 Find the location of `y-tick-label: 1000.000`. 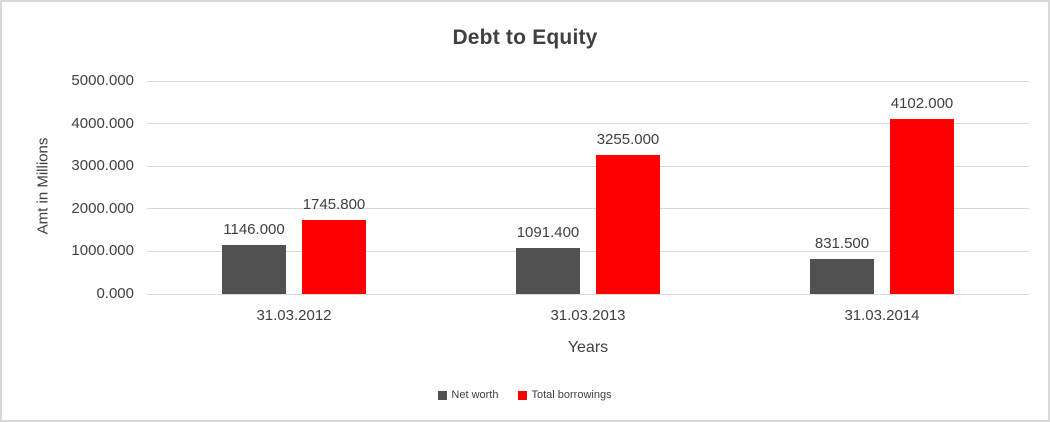

y-tick-label: 1000.000 is located at coordinates (102, 251).